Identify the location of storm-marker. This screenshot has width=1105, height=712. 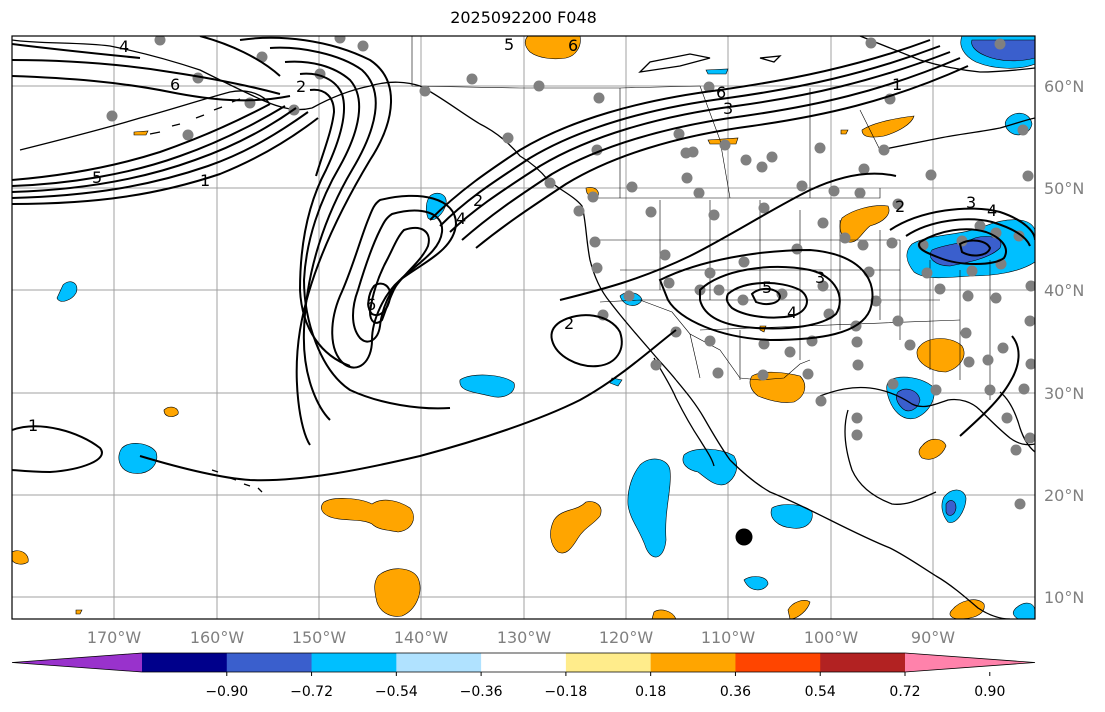
(744, 537).